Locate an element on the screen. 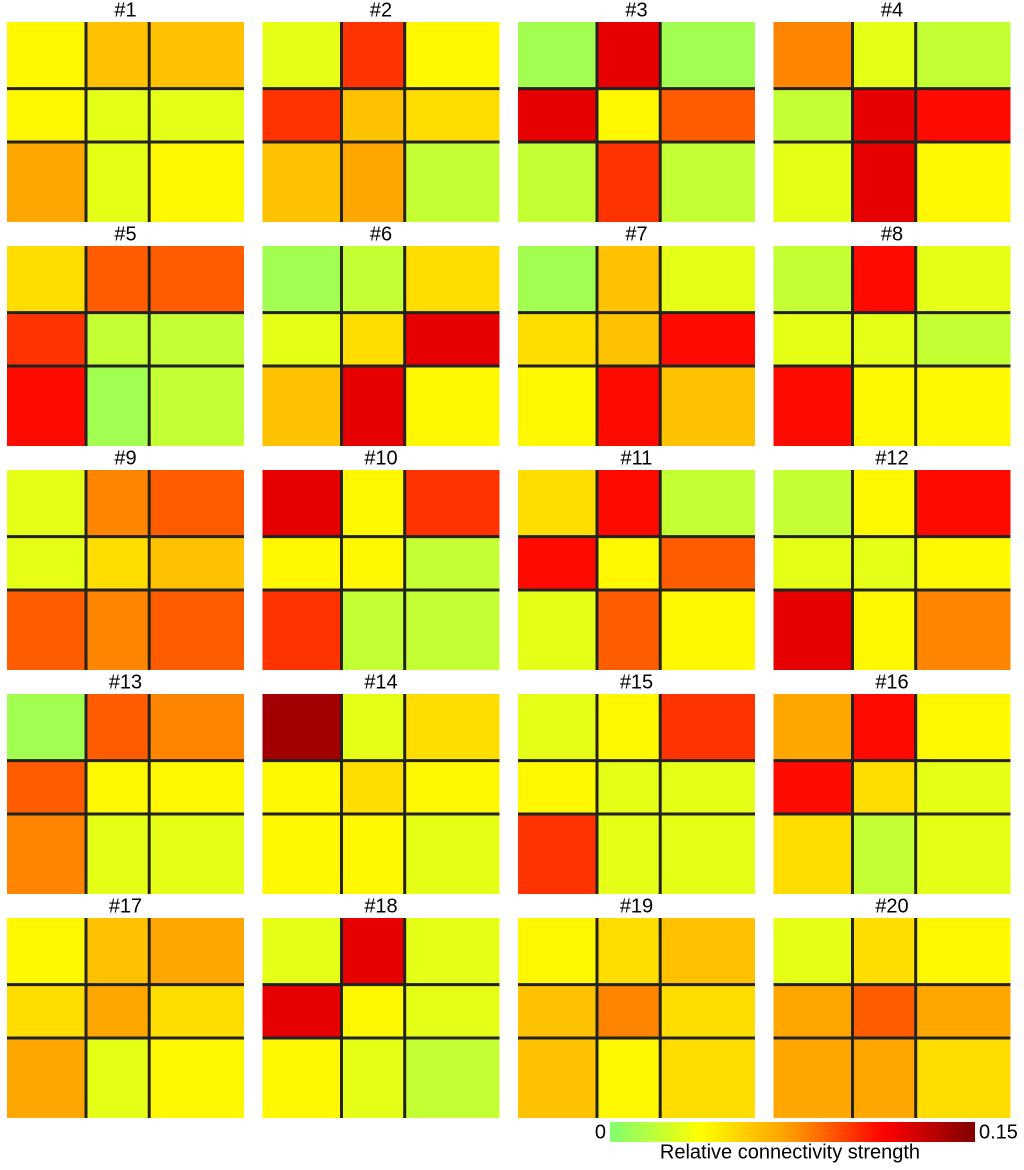  panel-title: #8 is located at coordinates (892, 234).